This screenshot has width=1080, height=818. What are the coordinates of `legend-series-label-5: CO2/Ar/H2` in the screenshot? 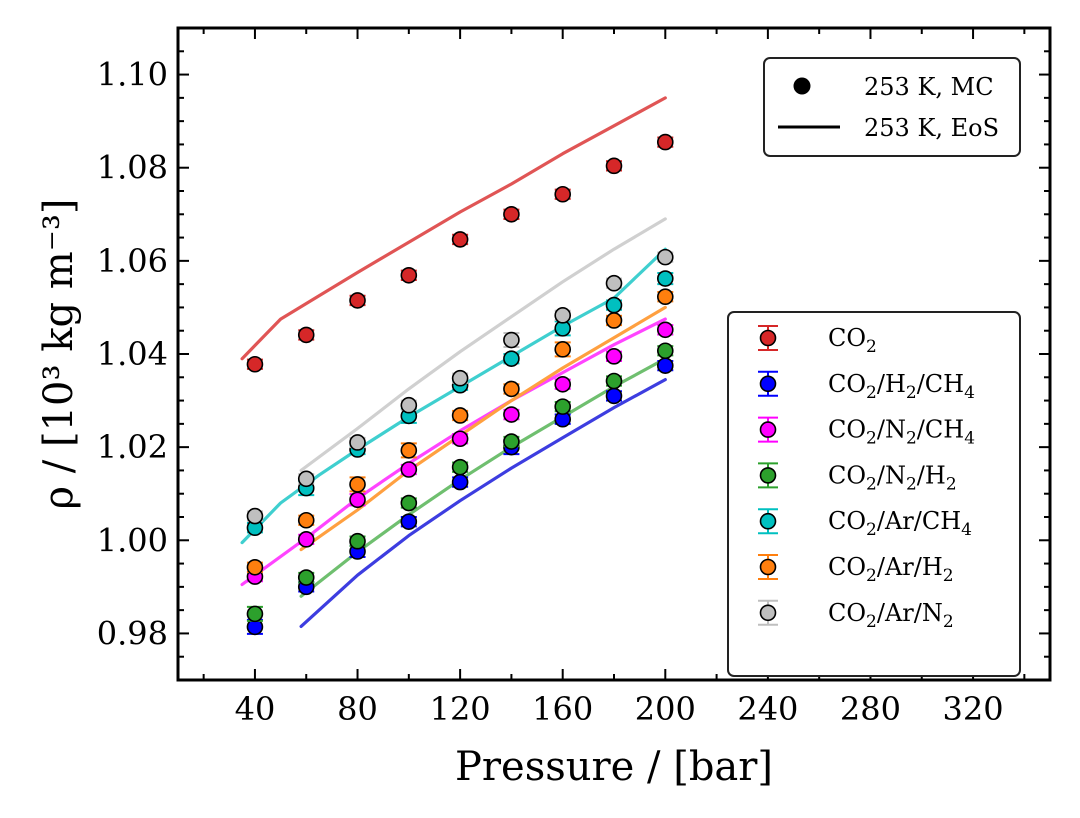 It's located at (891, 569).